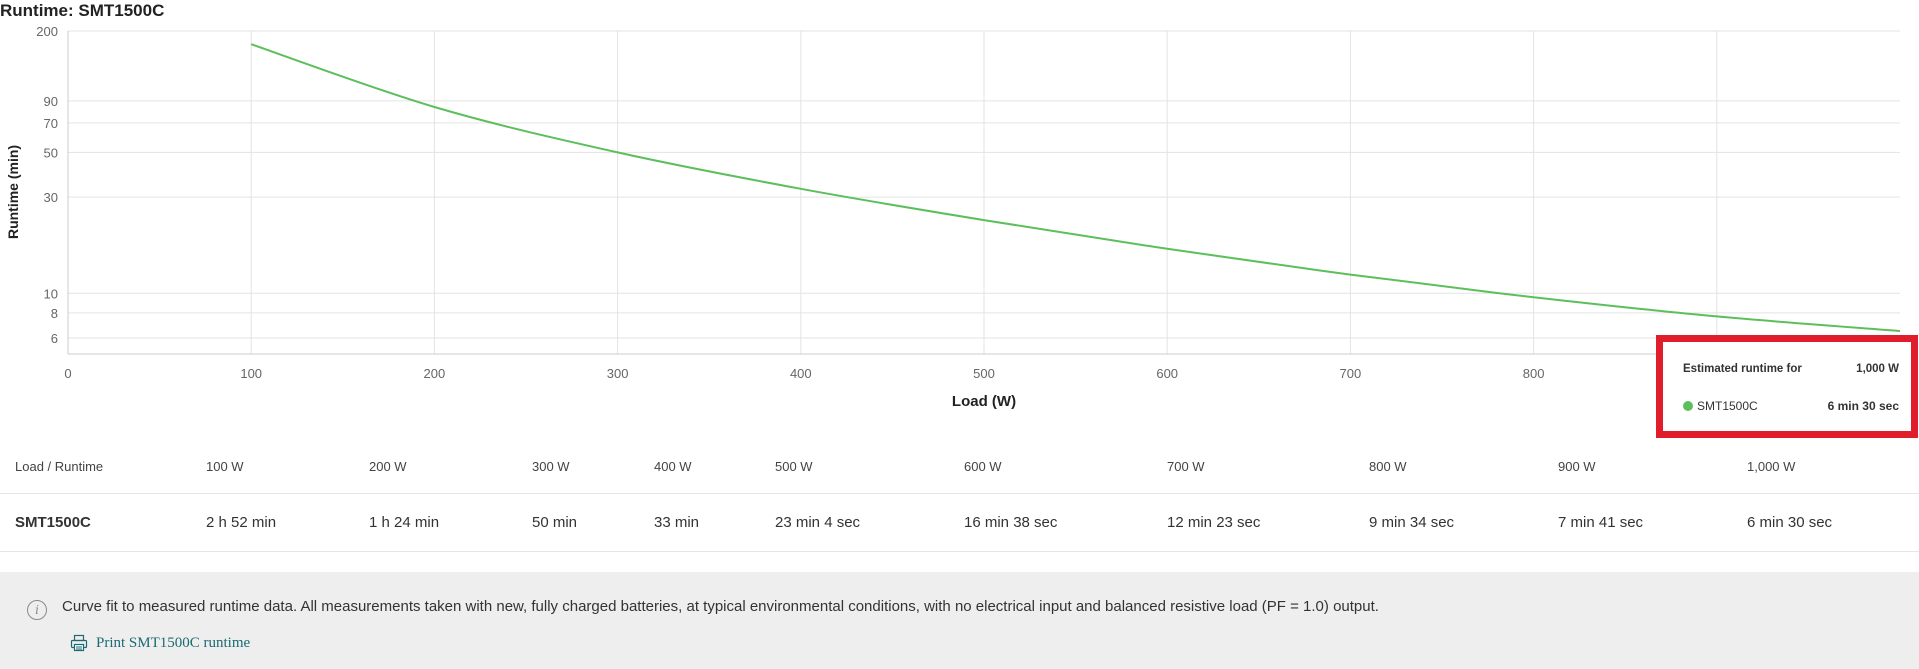 This screenshot has width=1919, height=669. Describe the element at coordinates (450, 467) in the screenshot. I see `table-header-cell: 200 W` at that location.